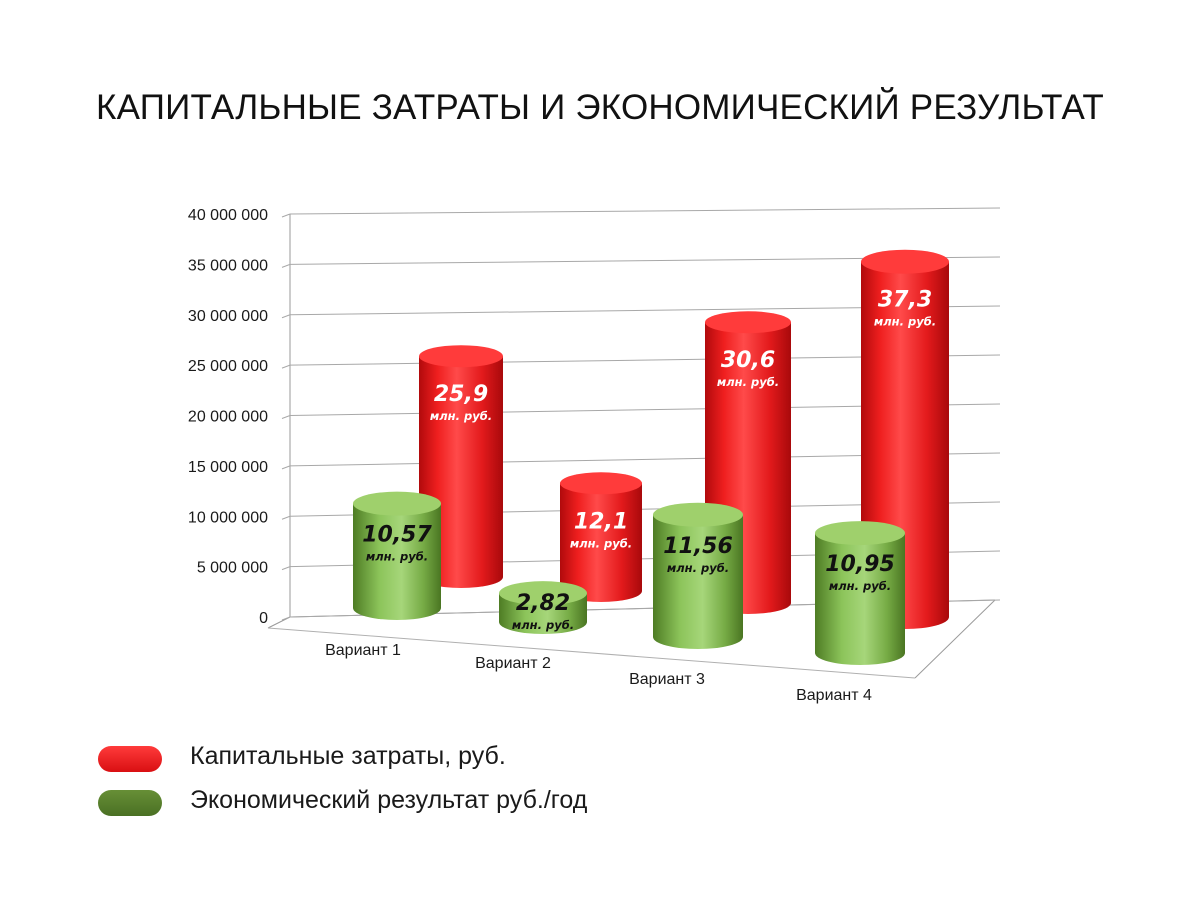  Describe the element at coordinates (905, 322) in the screenshot. I see `capex-label-4-unit: млн. руб.` at that location.